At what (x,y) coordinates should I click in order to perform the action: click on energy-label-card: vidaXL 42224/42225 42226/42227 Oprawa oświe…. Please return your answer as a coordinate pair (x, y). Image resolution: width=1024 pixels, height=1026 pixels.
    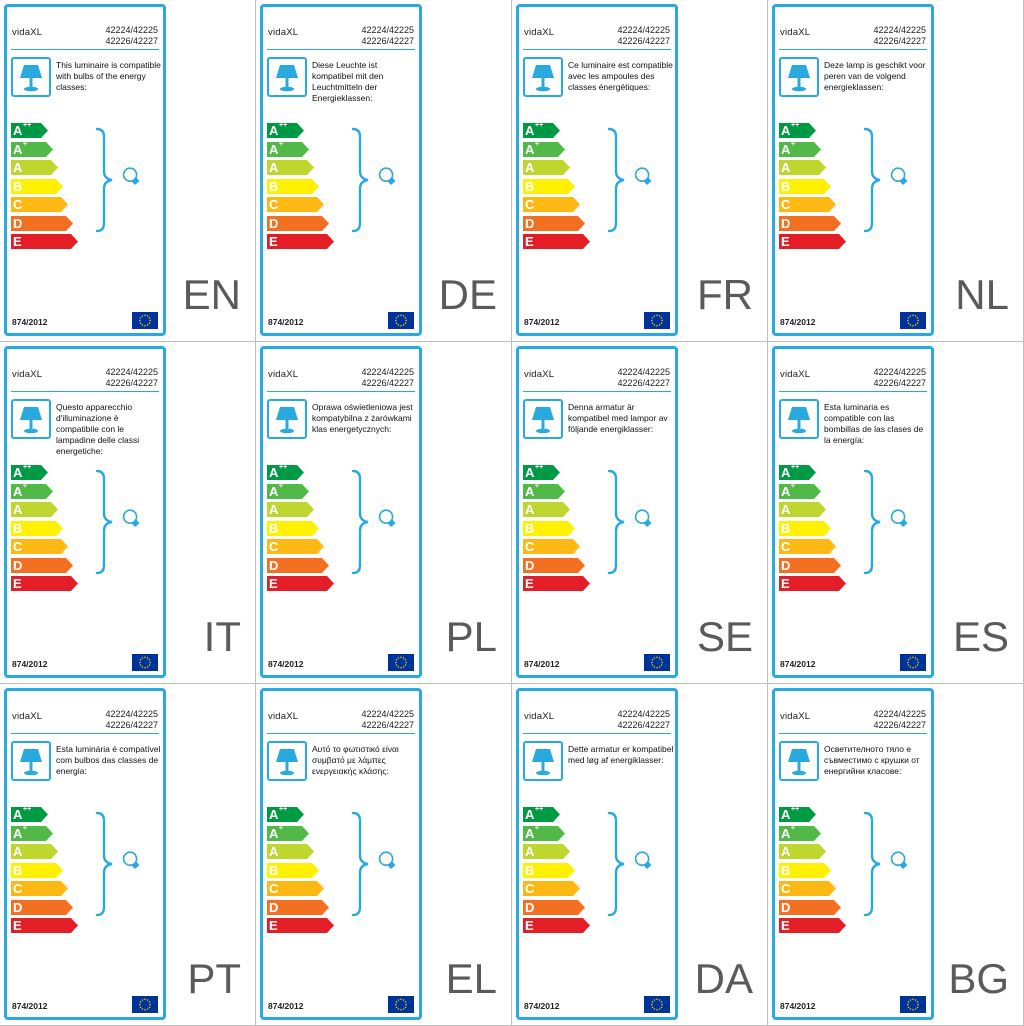
    Looking at the image, I should click on (341, 512).